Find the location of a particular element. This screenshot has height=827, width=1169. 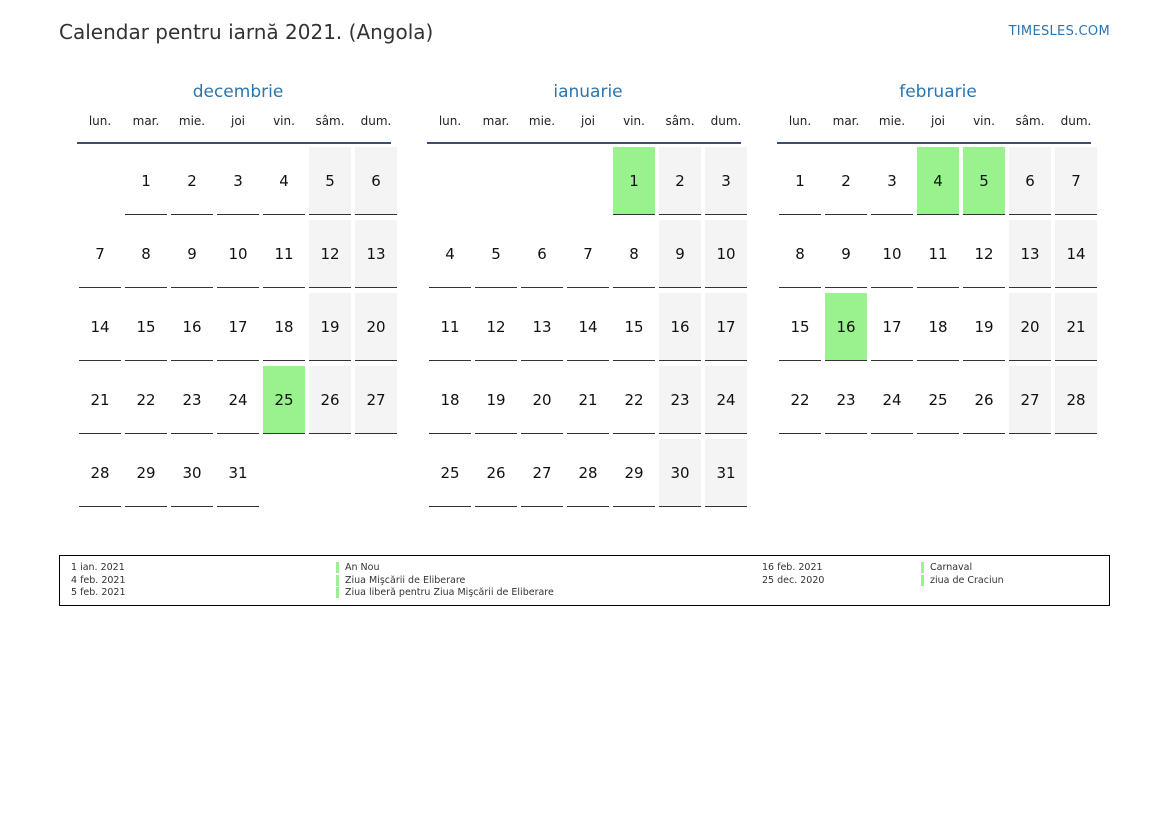

day-cell: 22 is located at coordinates (146, 402).